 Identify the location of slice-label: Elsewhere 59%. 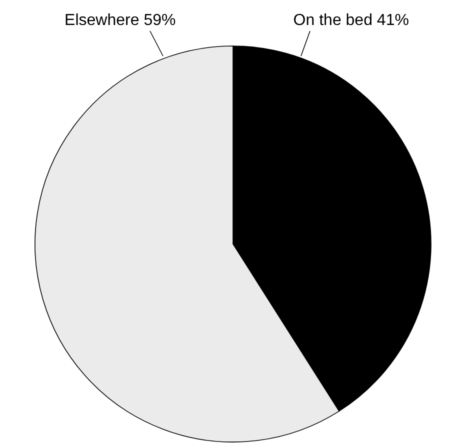
(120, 20).